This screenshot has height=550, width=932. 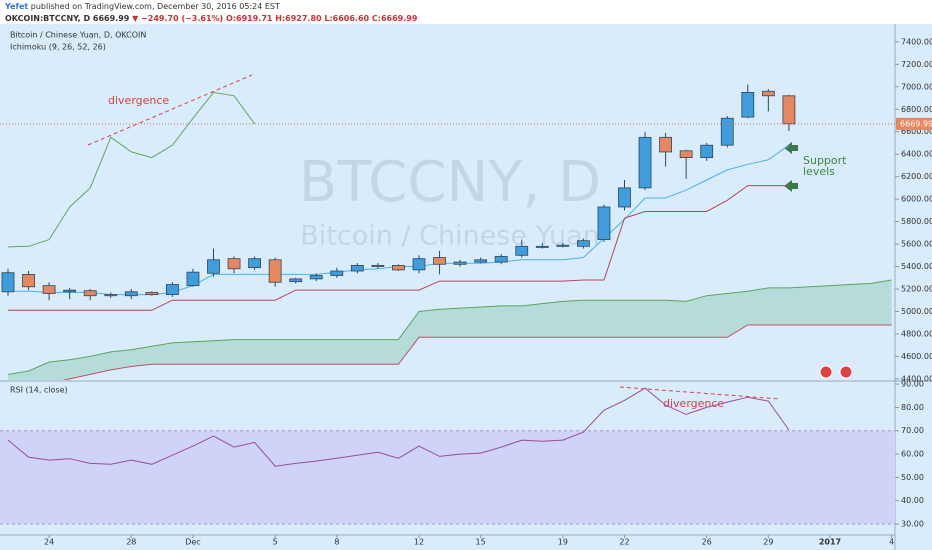 What do you see at coordinates (916, 311) in the screenshot?
I see `y-tick-label: 5000.00` at bounding box center [916, 311].